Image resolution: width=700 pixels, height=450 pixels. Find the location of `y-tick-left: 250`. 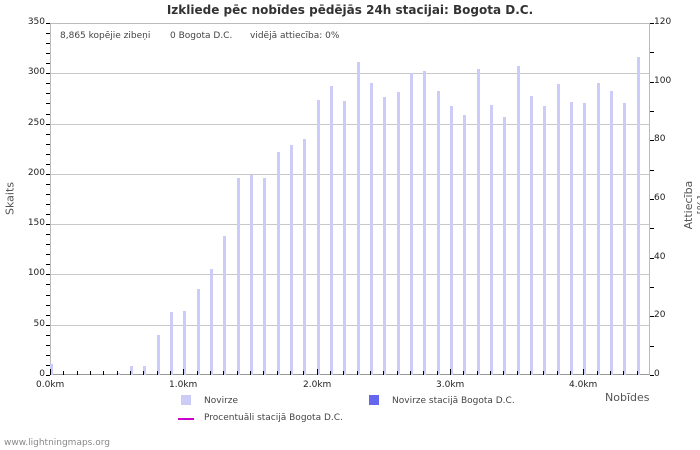

y-tick-left: 250 is located at coordinates (36, 123).